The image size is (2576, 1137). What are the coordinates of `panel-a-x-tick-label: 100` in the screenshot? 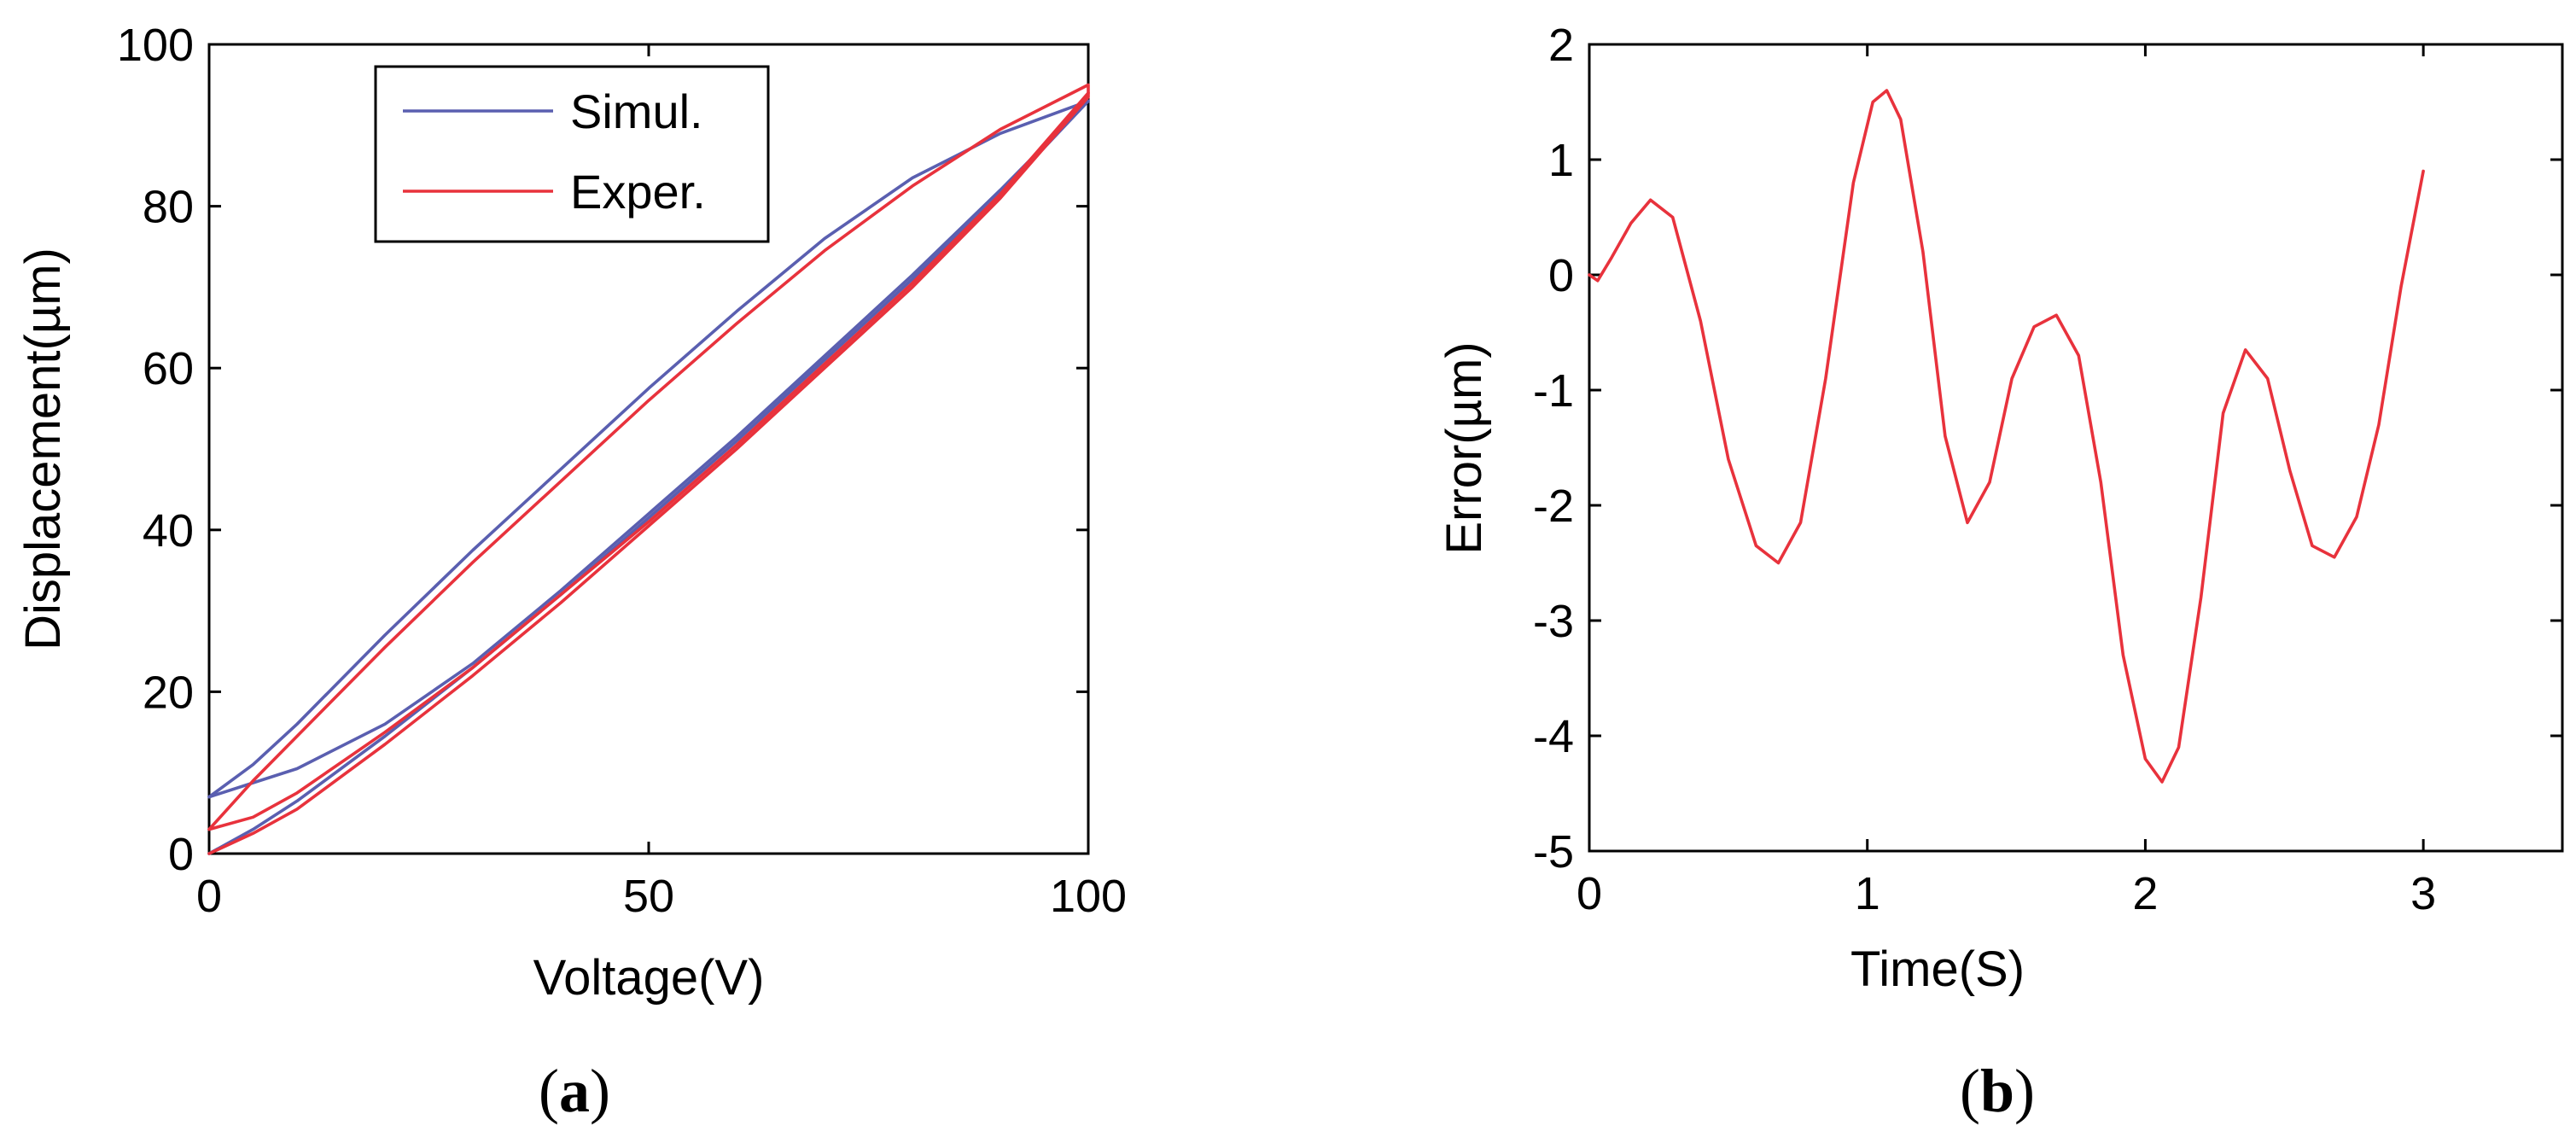 It's located at (1088, 897).